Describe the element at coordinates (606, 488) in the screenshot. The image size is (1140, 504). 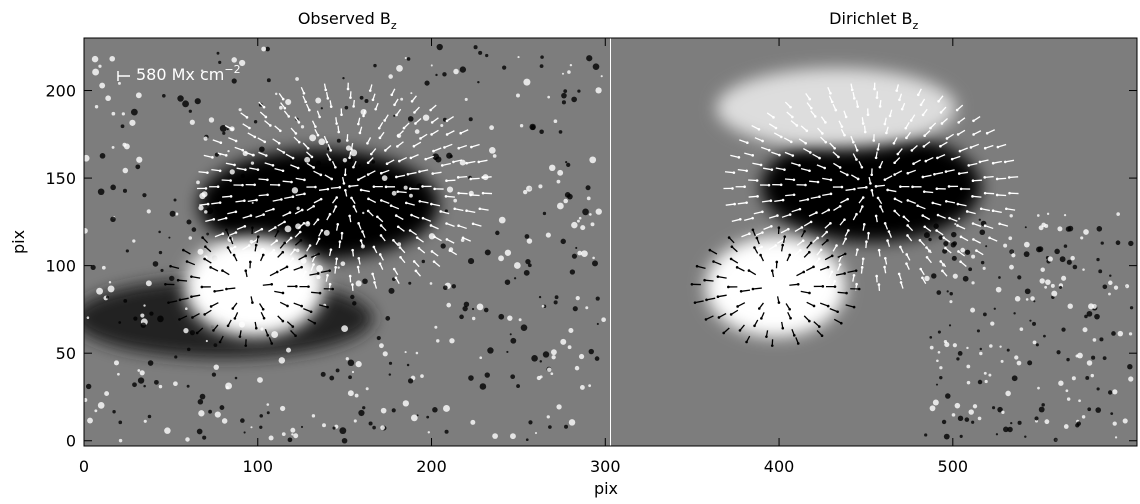
I see `x-axis-label: pix` at that location.